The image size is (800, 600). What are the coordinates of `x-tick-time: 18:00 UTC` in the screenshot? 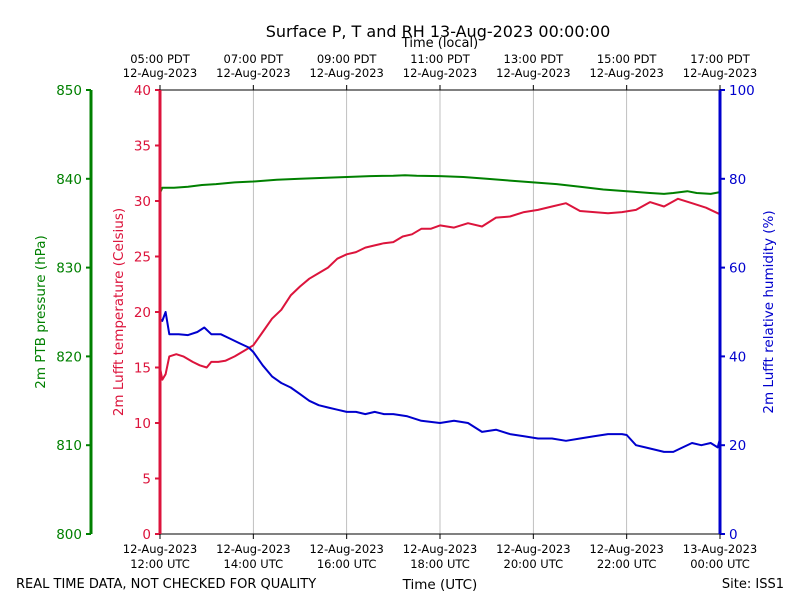 It's located at (440, 564).